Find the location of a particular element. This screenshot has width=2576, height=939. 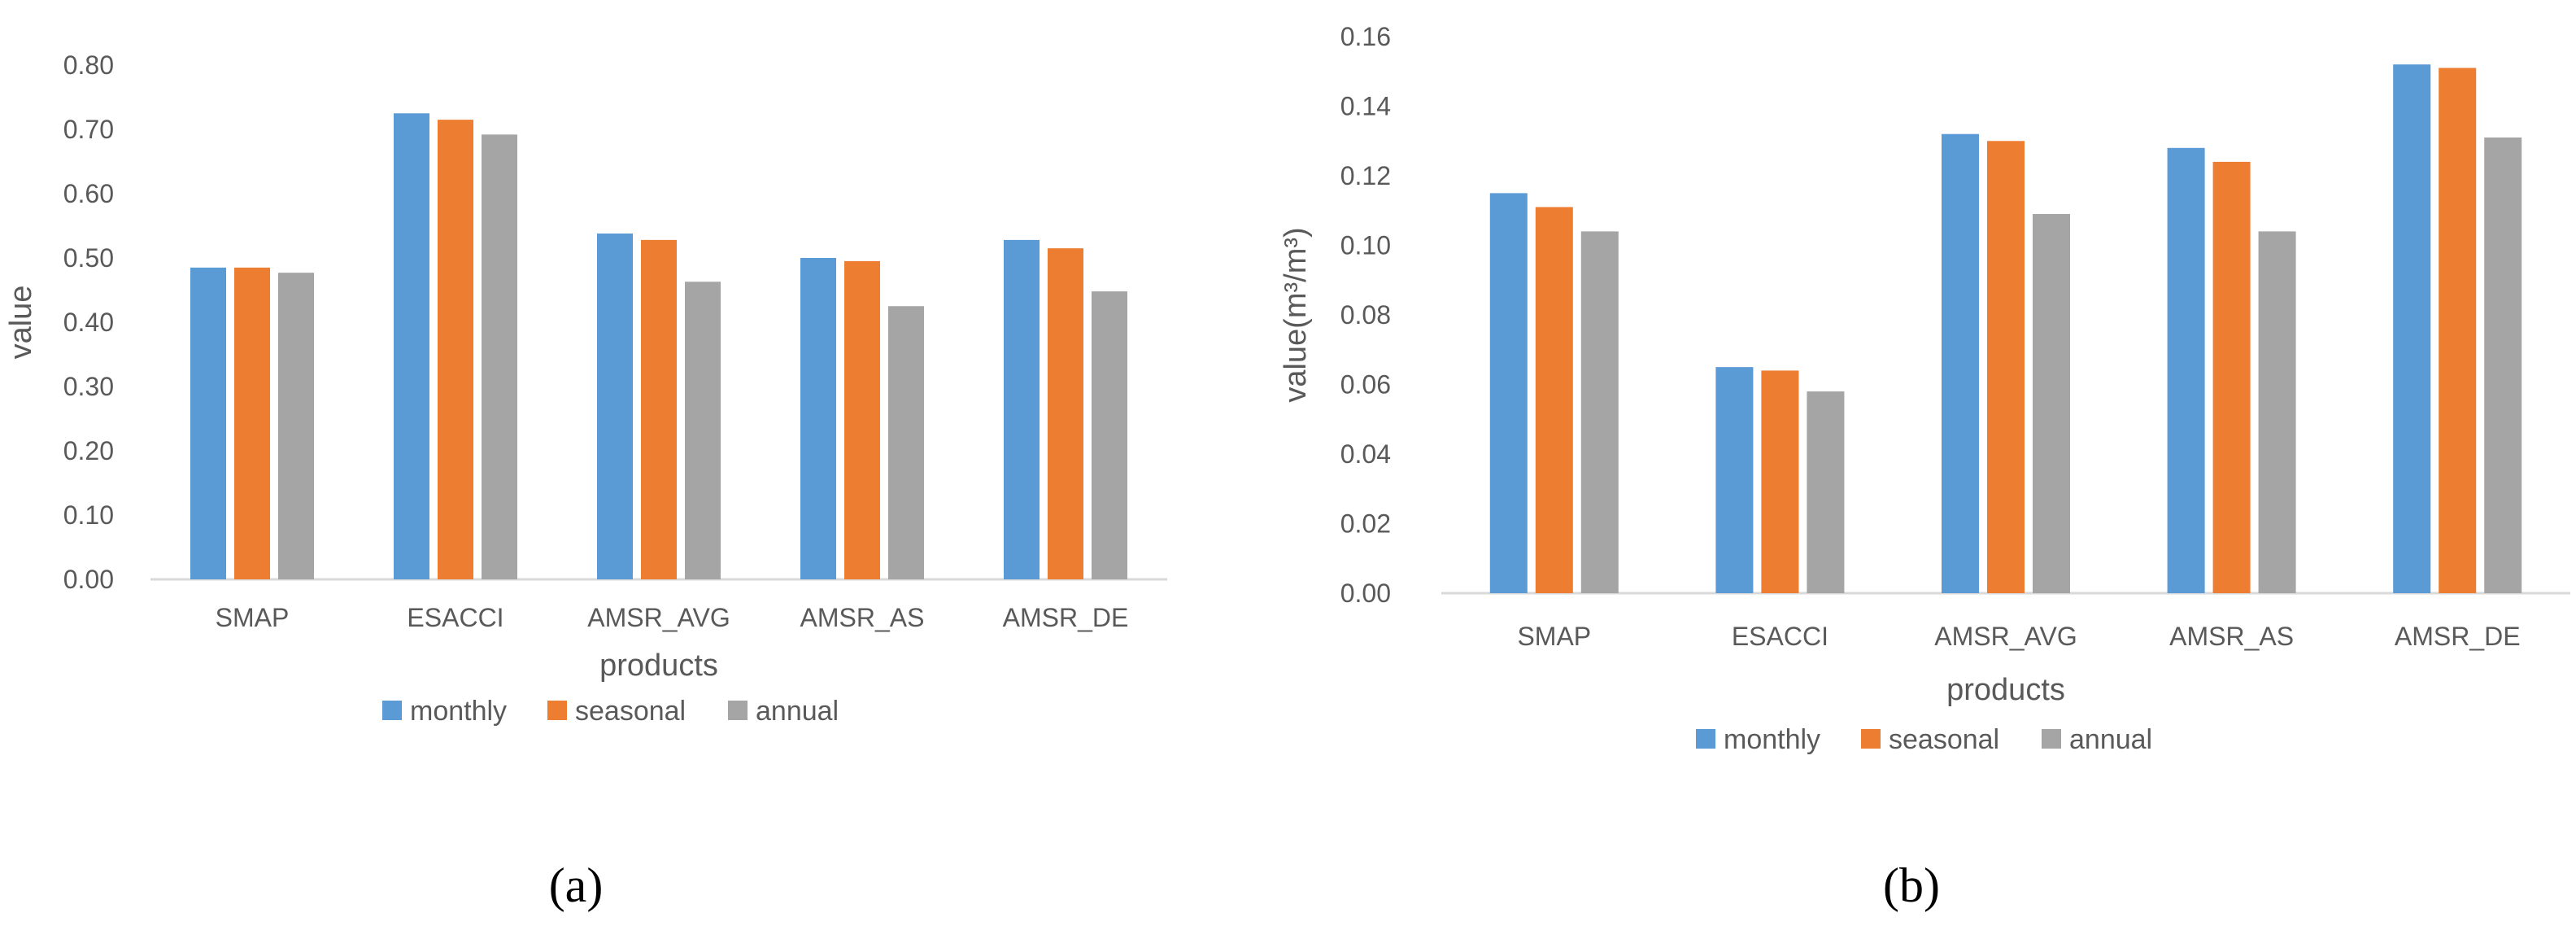

y-tick-label: 0.14 is located at coordinates (1365, 106).